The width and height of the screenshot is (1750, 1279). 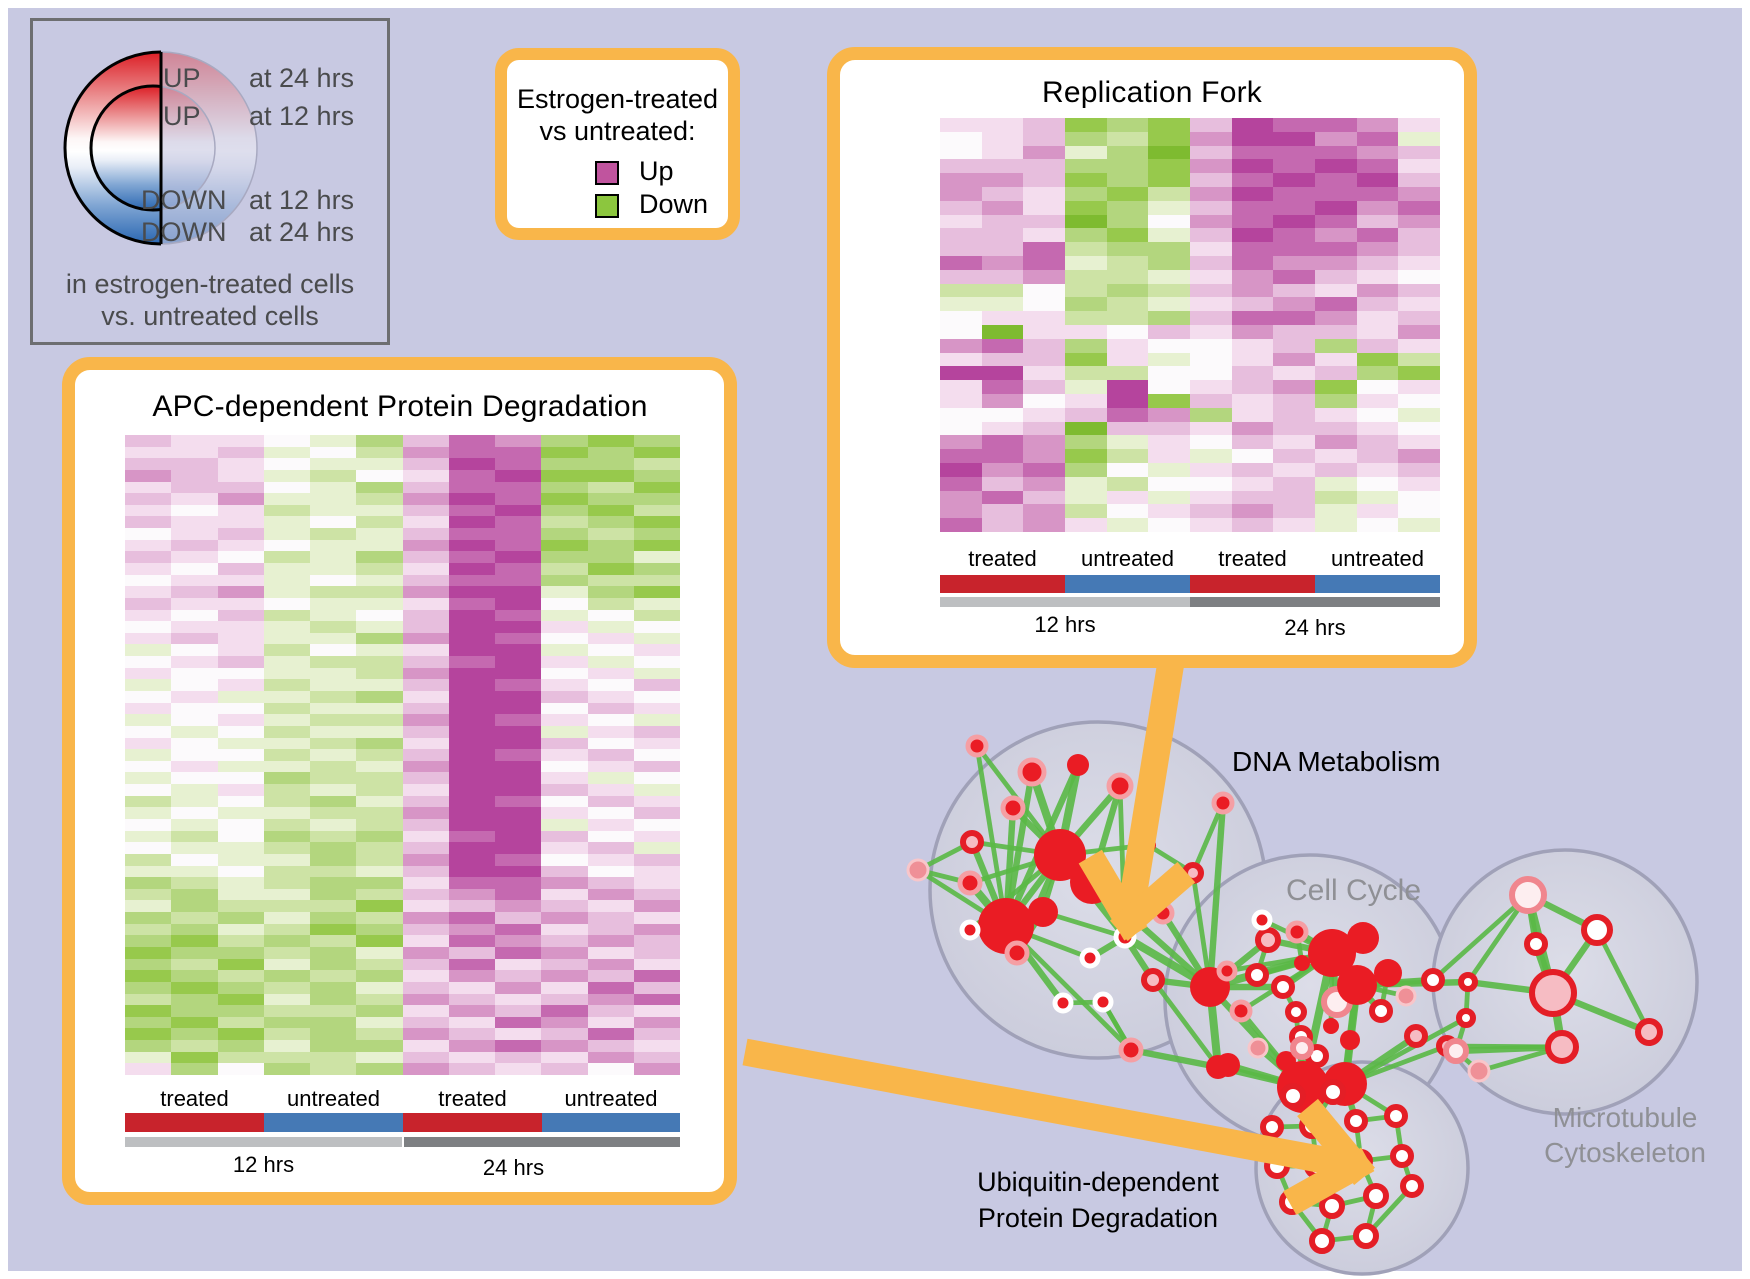 I want to click on ring-up12-time: at 12 hrs, so click(x=302, y=116).